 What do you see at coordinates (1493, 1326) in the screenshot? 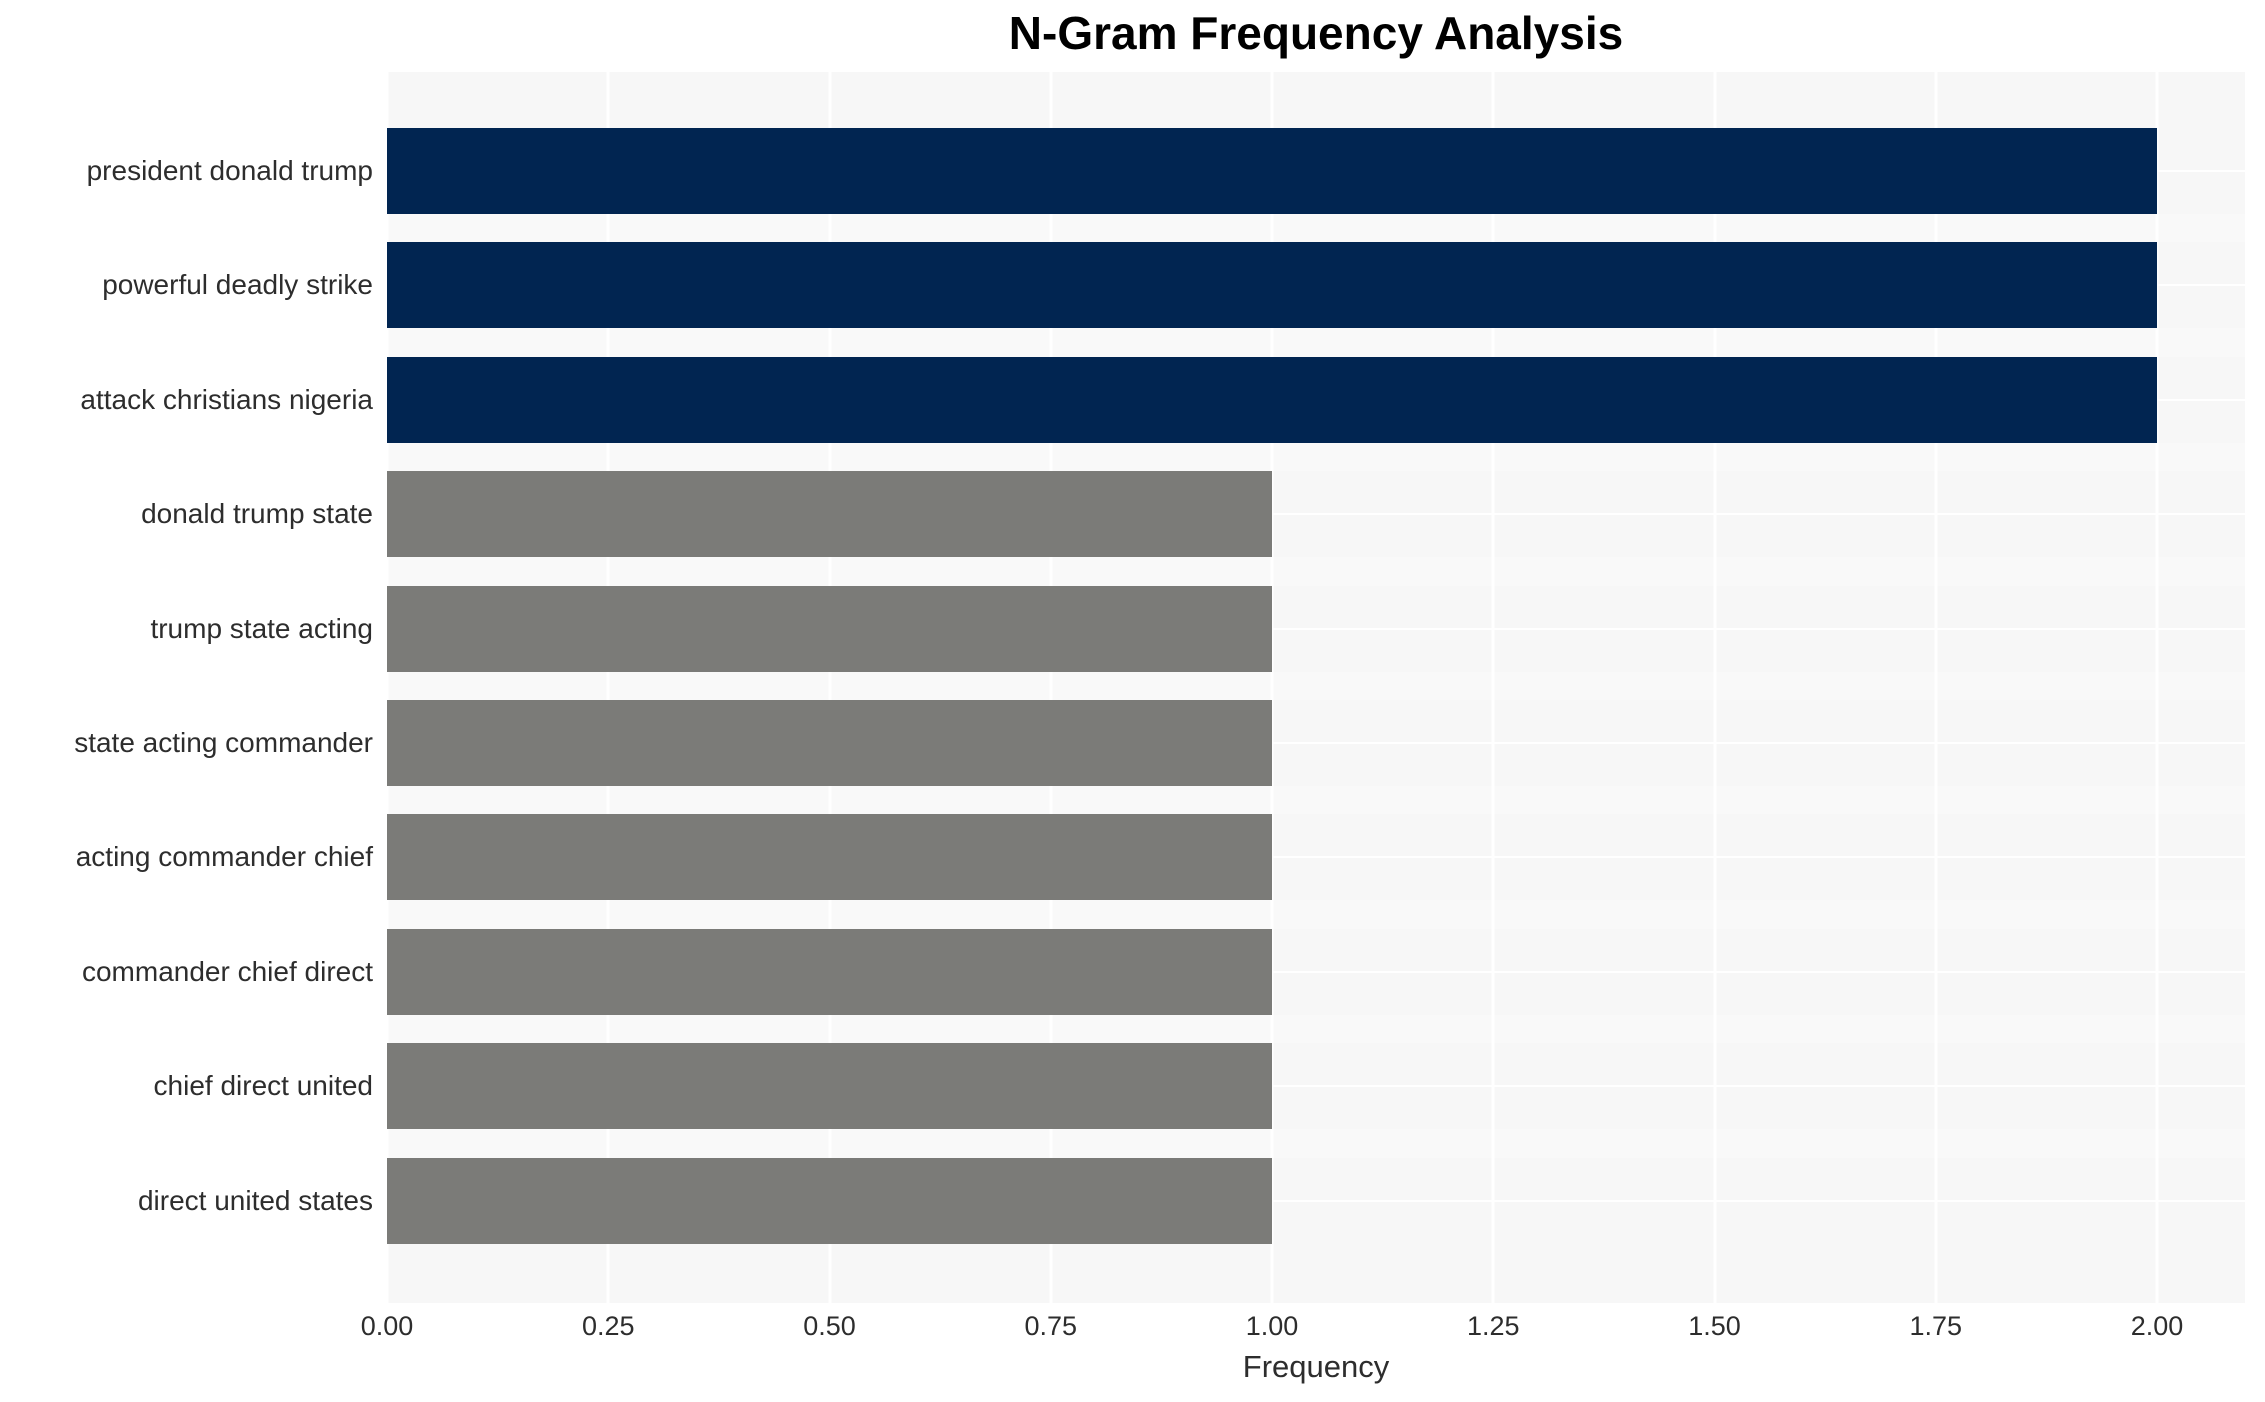
I see `x-axis-tick-label: 1.25` at bounding box center [1493, 1326].